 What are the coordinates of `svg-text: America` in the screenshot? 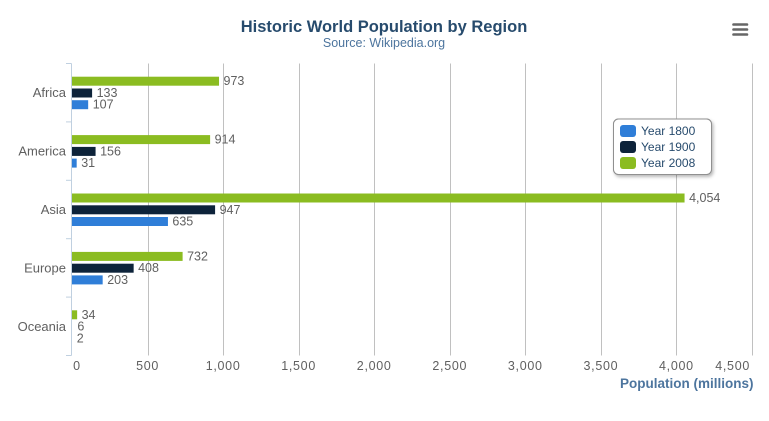 It's located at (42, 151).